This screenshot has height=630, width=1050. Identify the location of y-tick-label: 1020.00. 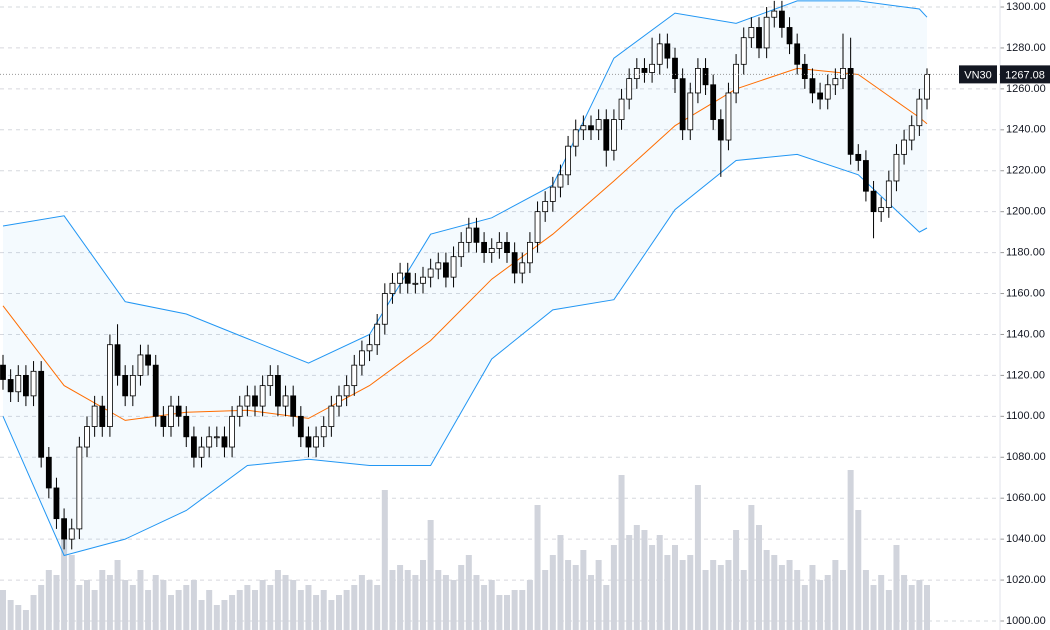
(1026, 580).